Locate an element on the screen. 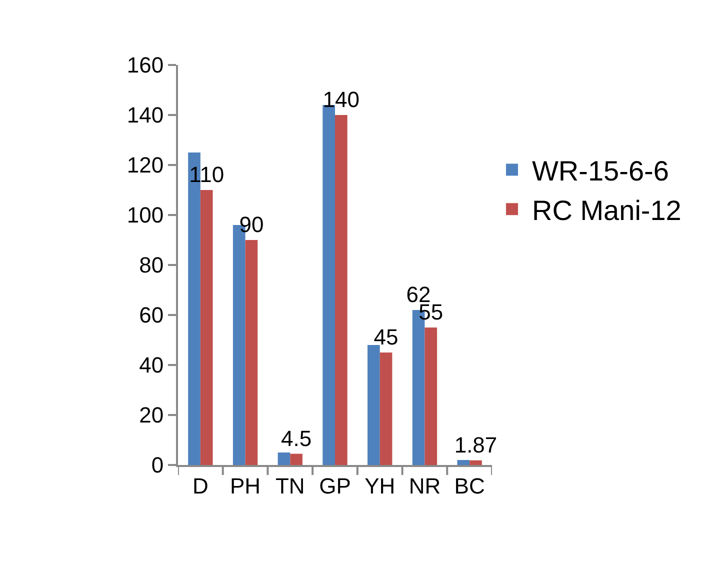 This screenshot has width=722, height=577. y-tick-label: 100 is located at coordinates (145, 215).